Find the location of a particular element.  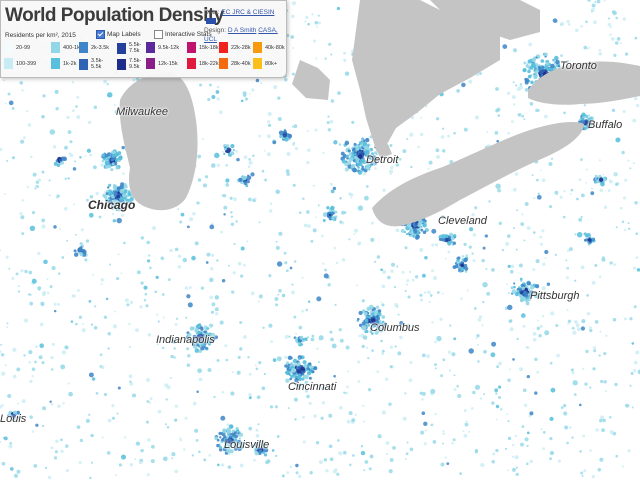

legend-item: 18k-22k is located at coordinates (203, 63).